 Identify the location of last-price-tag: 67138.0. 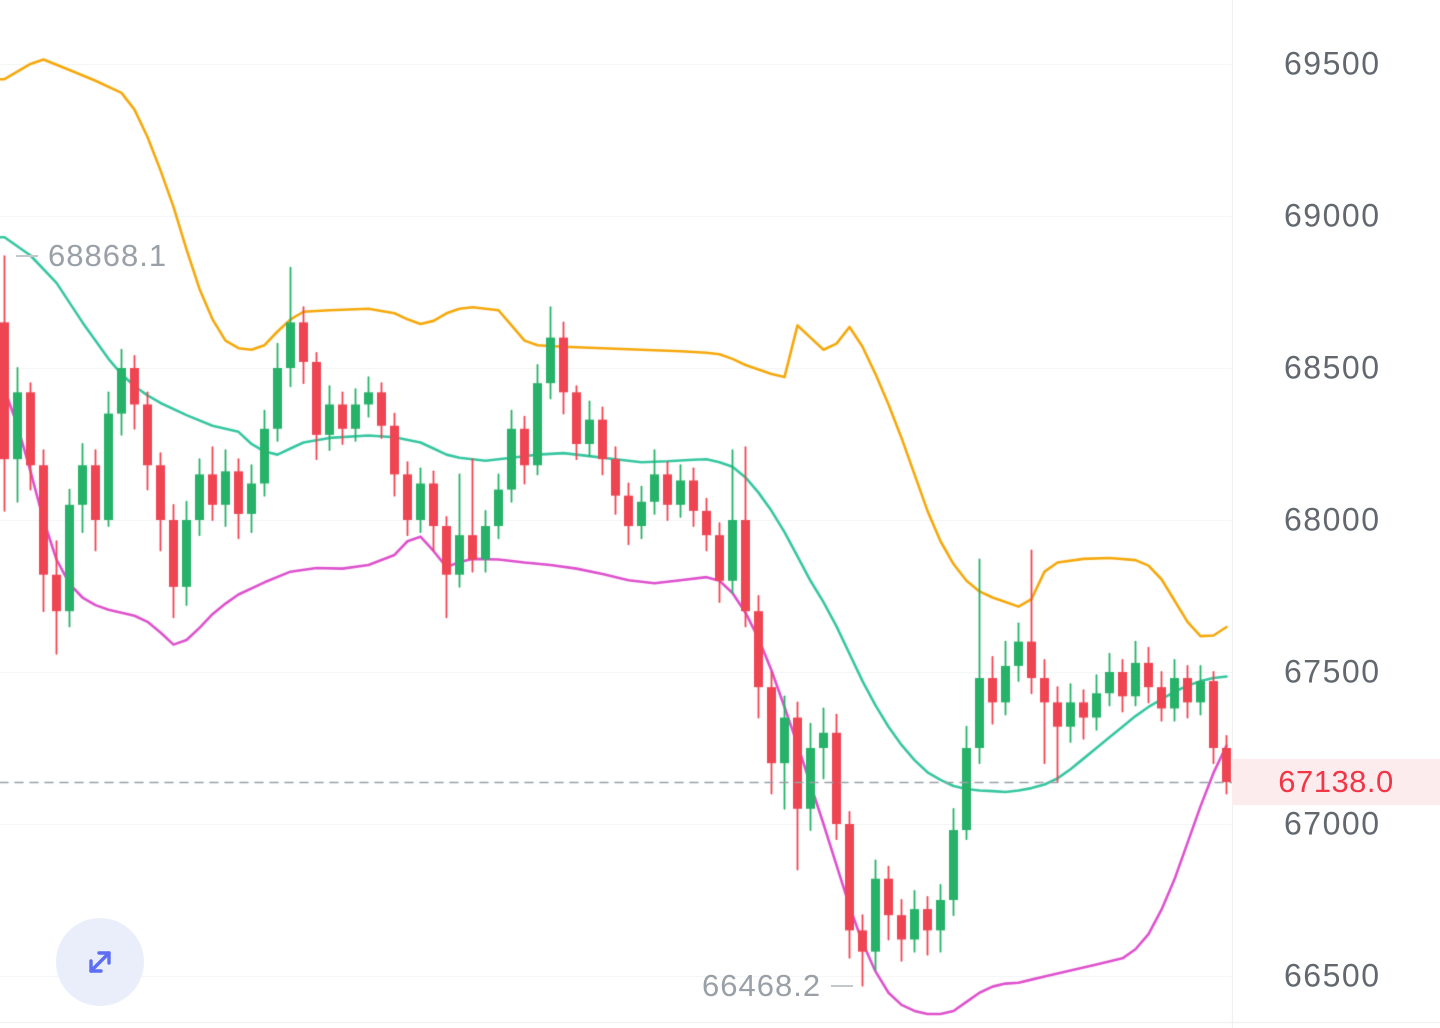
(1336, 782).